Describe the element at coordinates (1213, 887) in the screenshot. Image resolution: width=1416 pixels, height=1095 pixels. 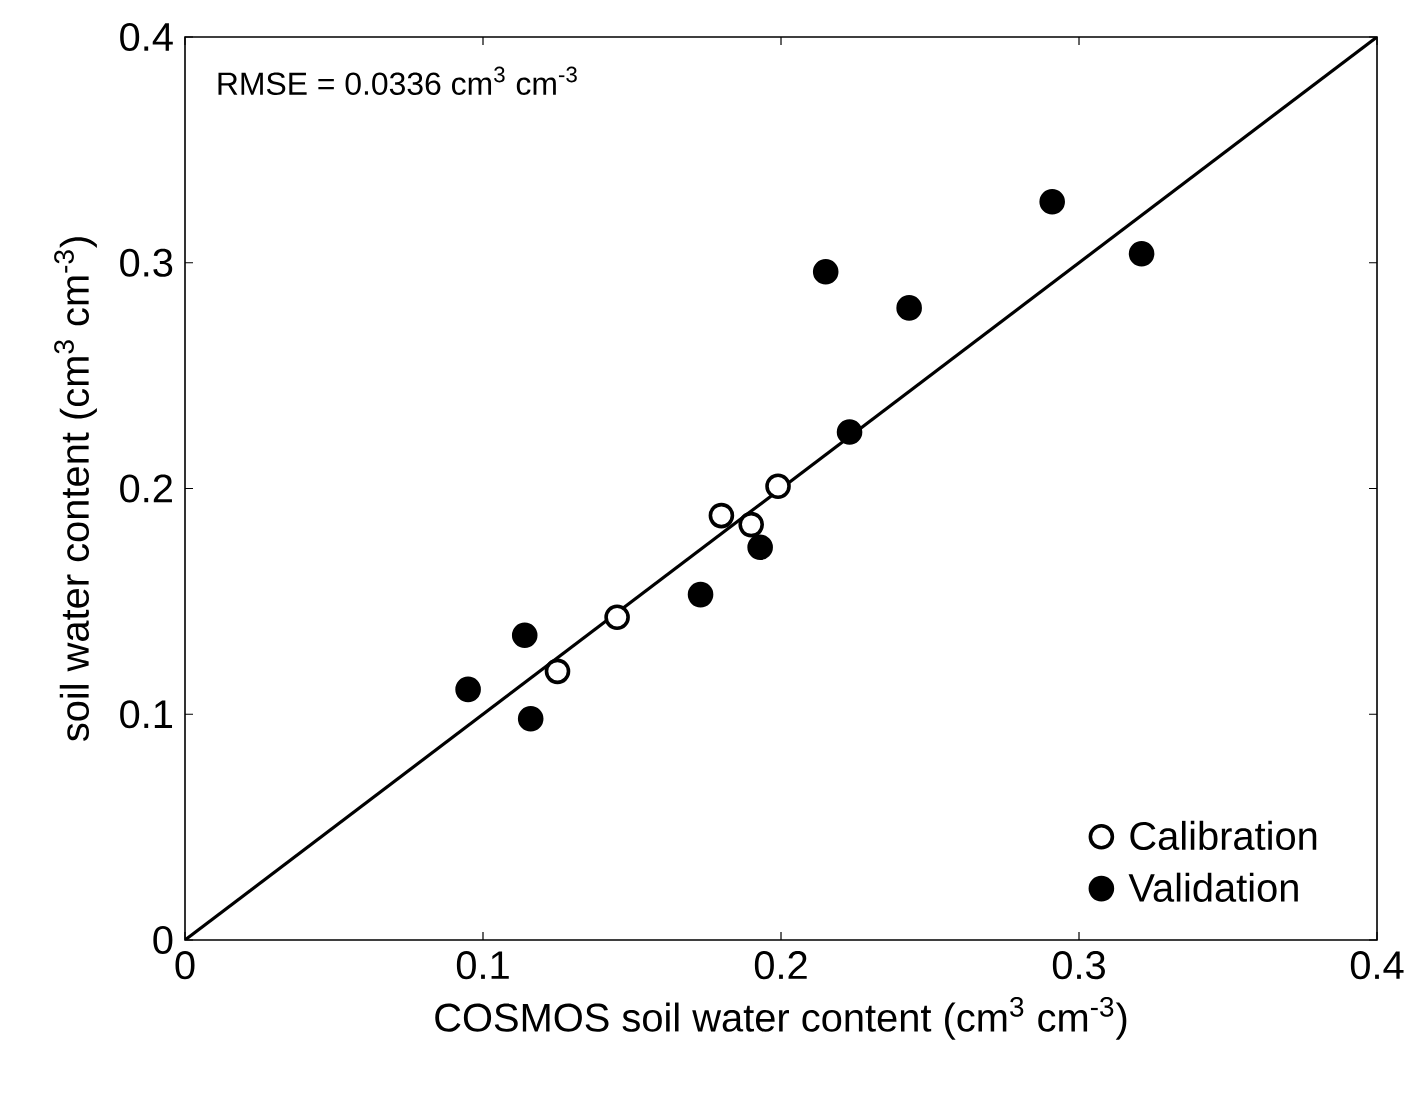
I see `legend-label: Validation` at that location.